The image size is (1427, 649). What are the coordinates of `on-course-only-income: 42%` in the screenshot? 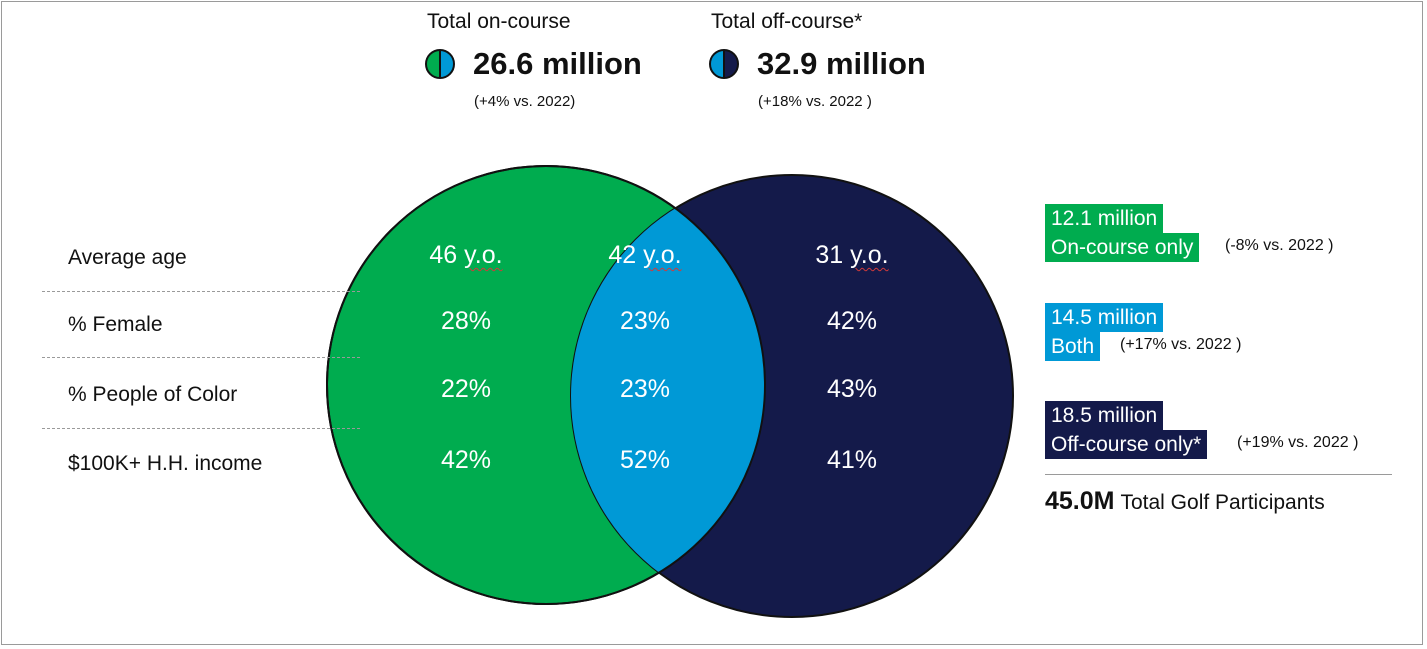 It's located at (466, 460).